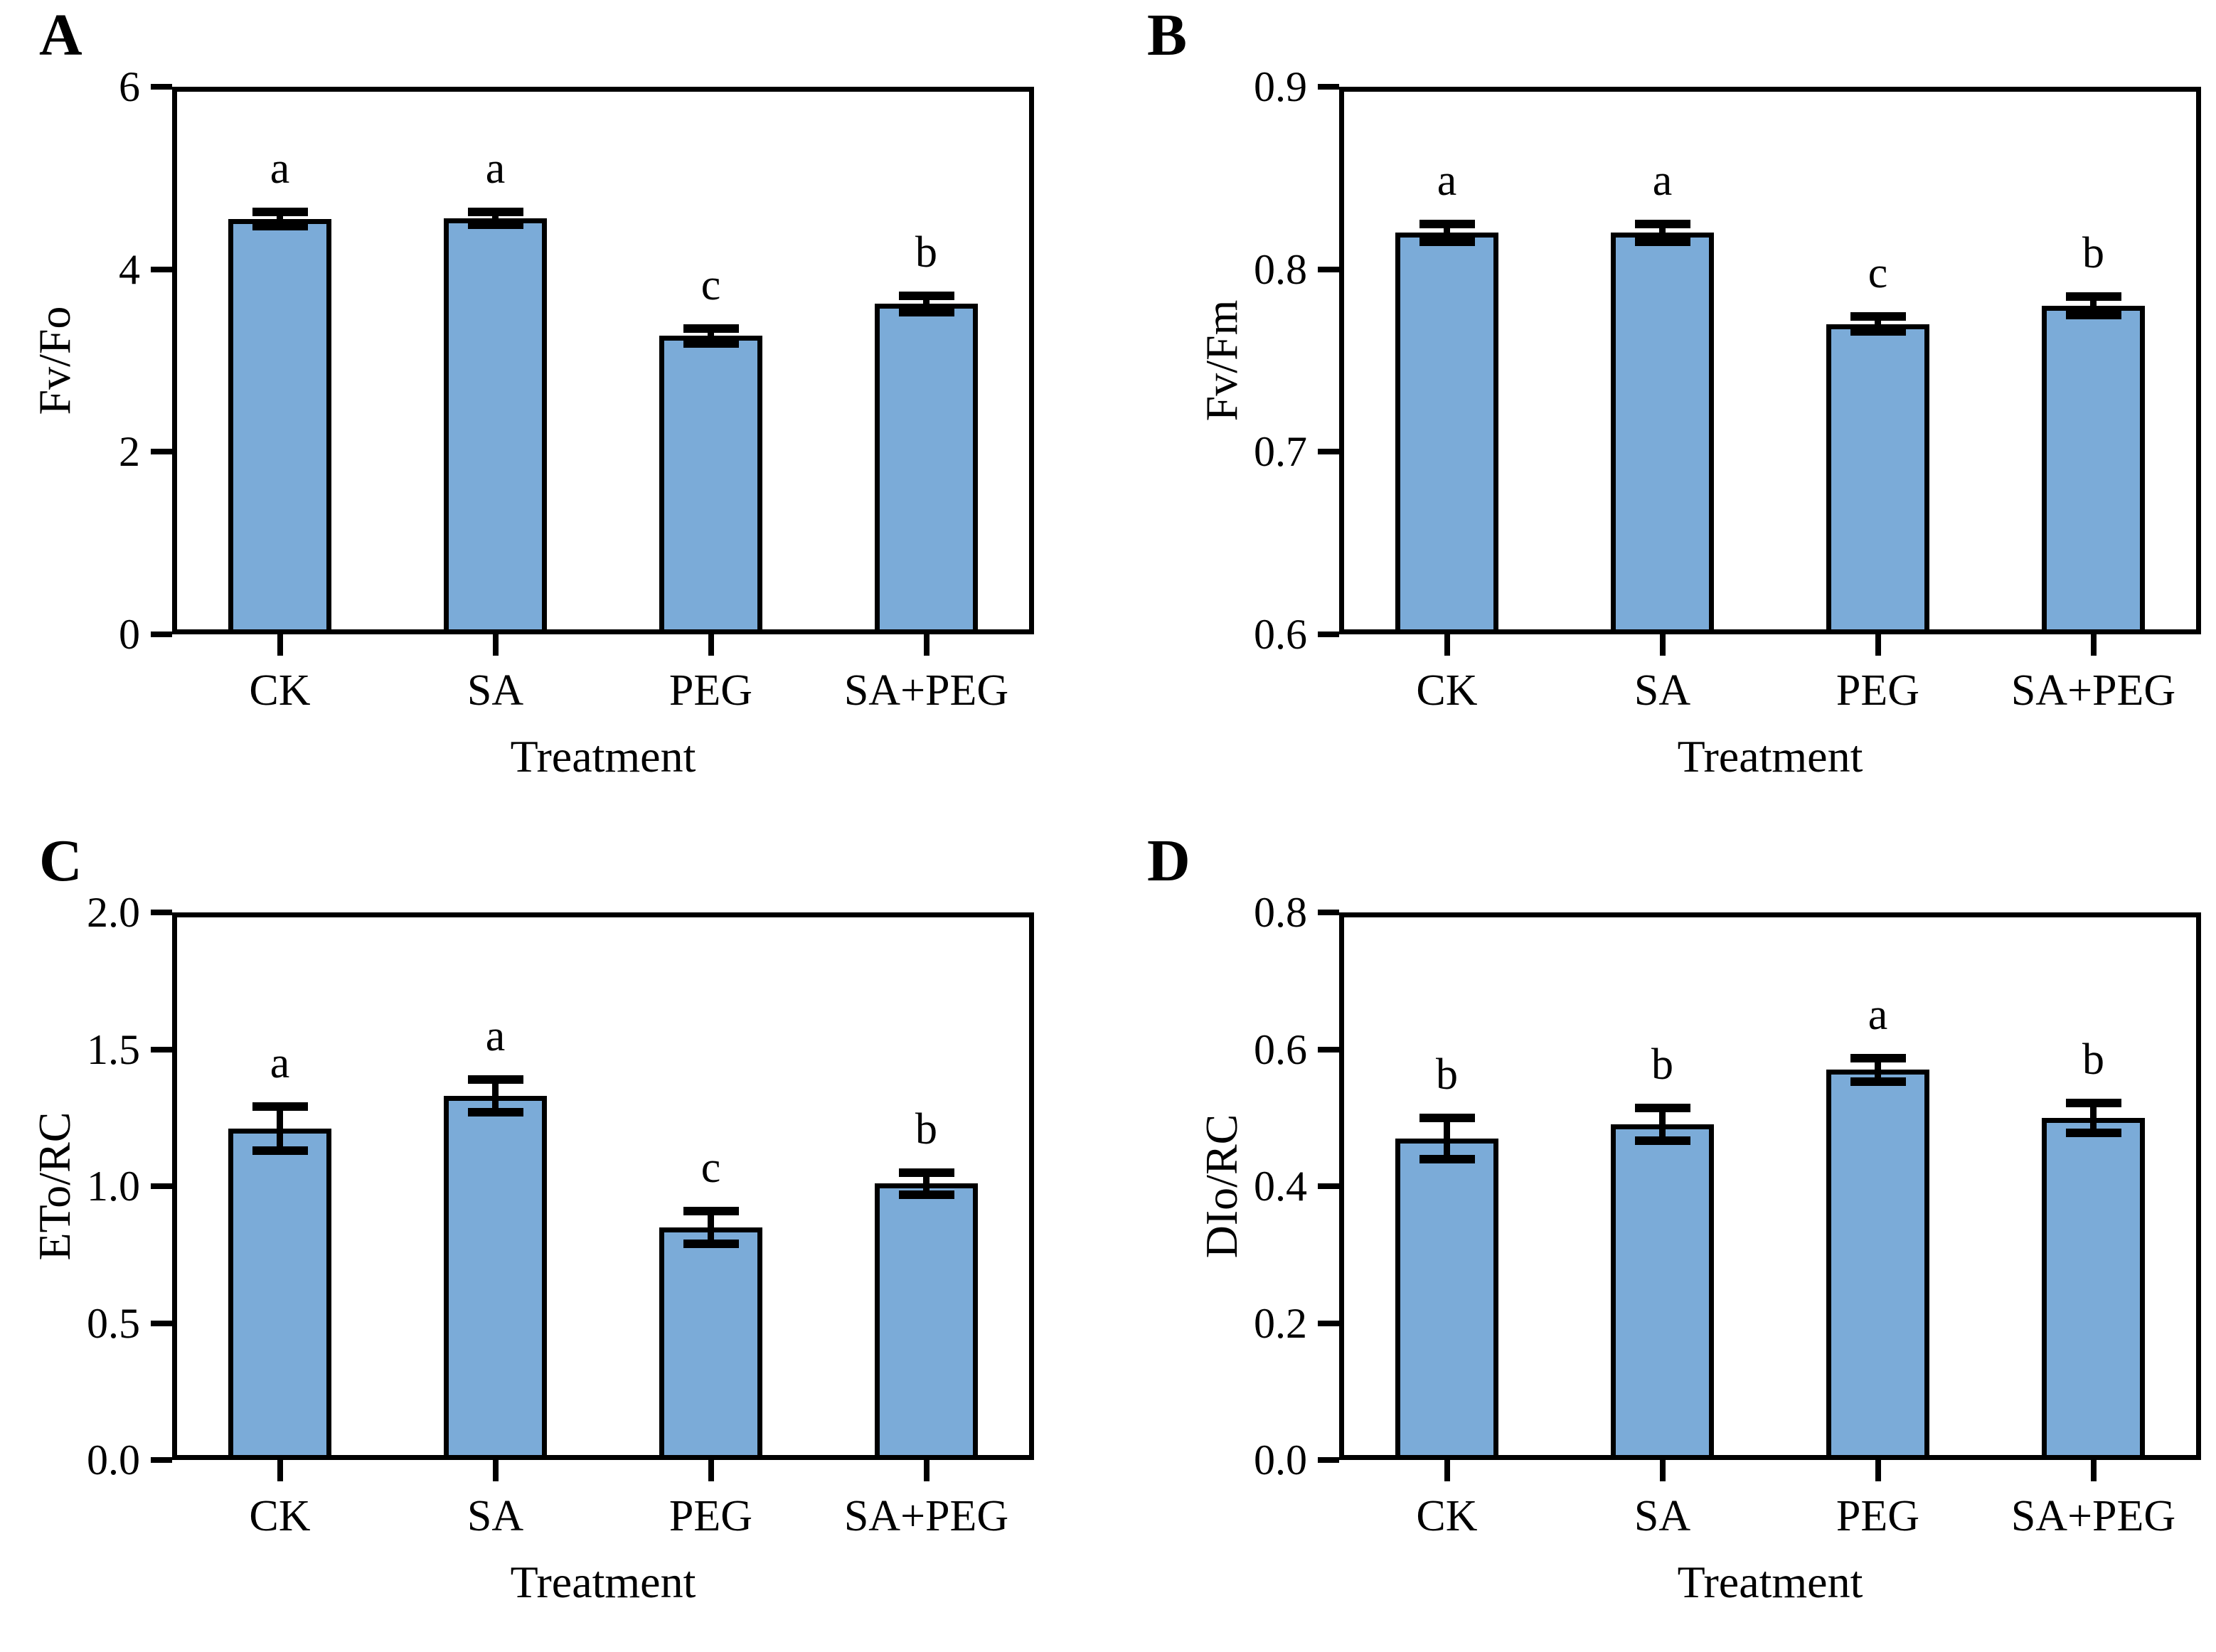 The width and height of the screenshot is (2216, 1652). Describe the element at coordinates (1167, 35) in the screenshot. I see `panel-b-letter: B` at that location.